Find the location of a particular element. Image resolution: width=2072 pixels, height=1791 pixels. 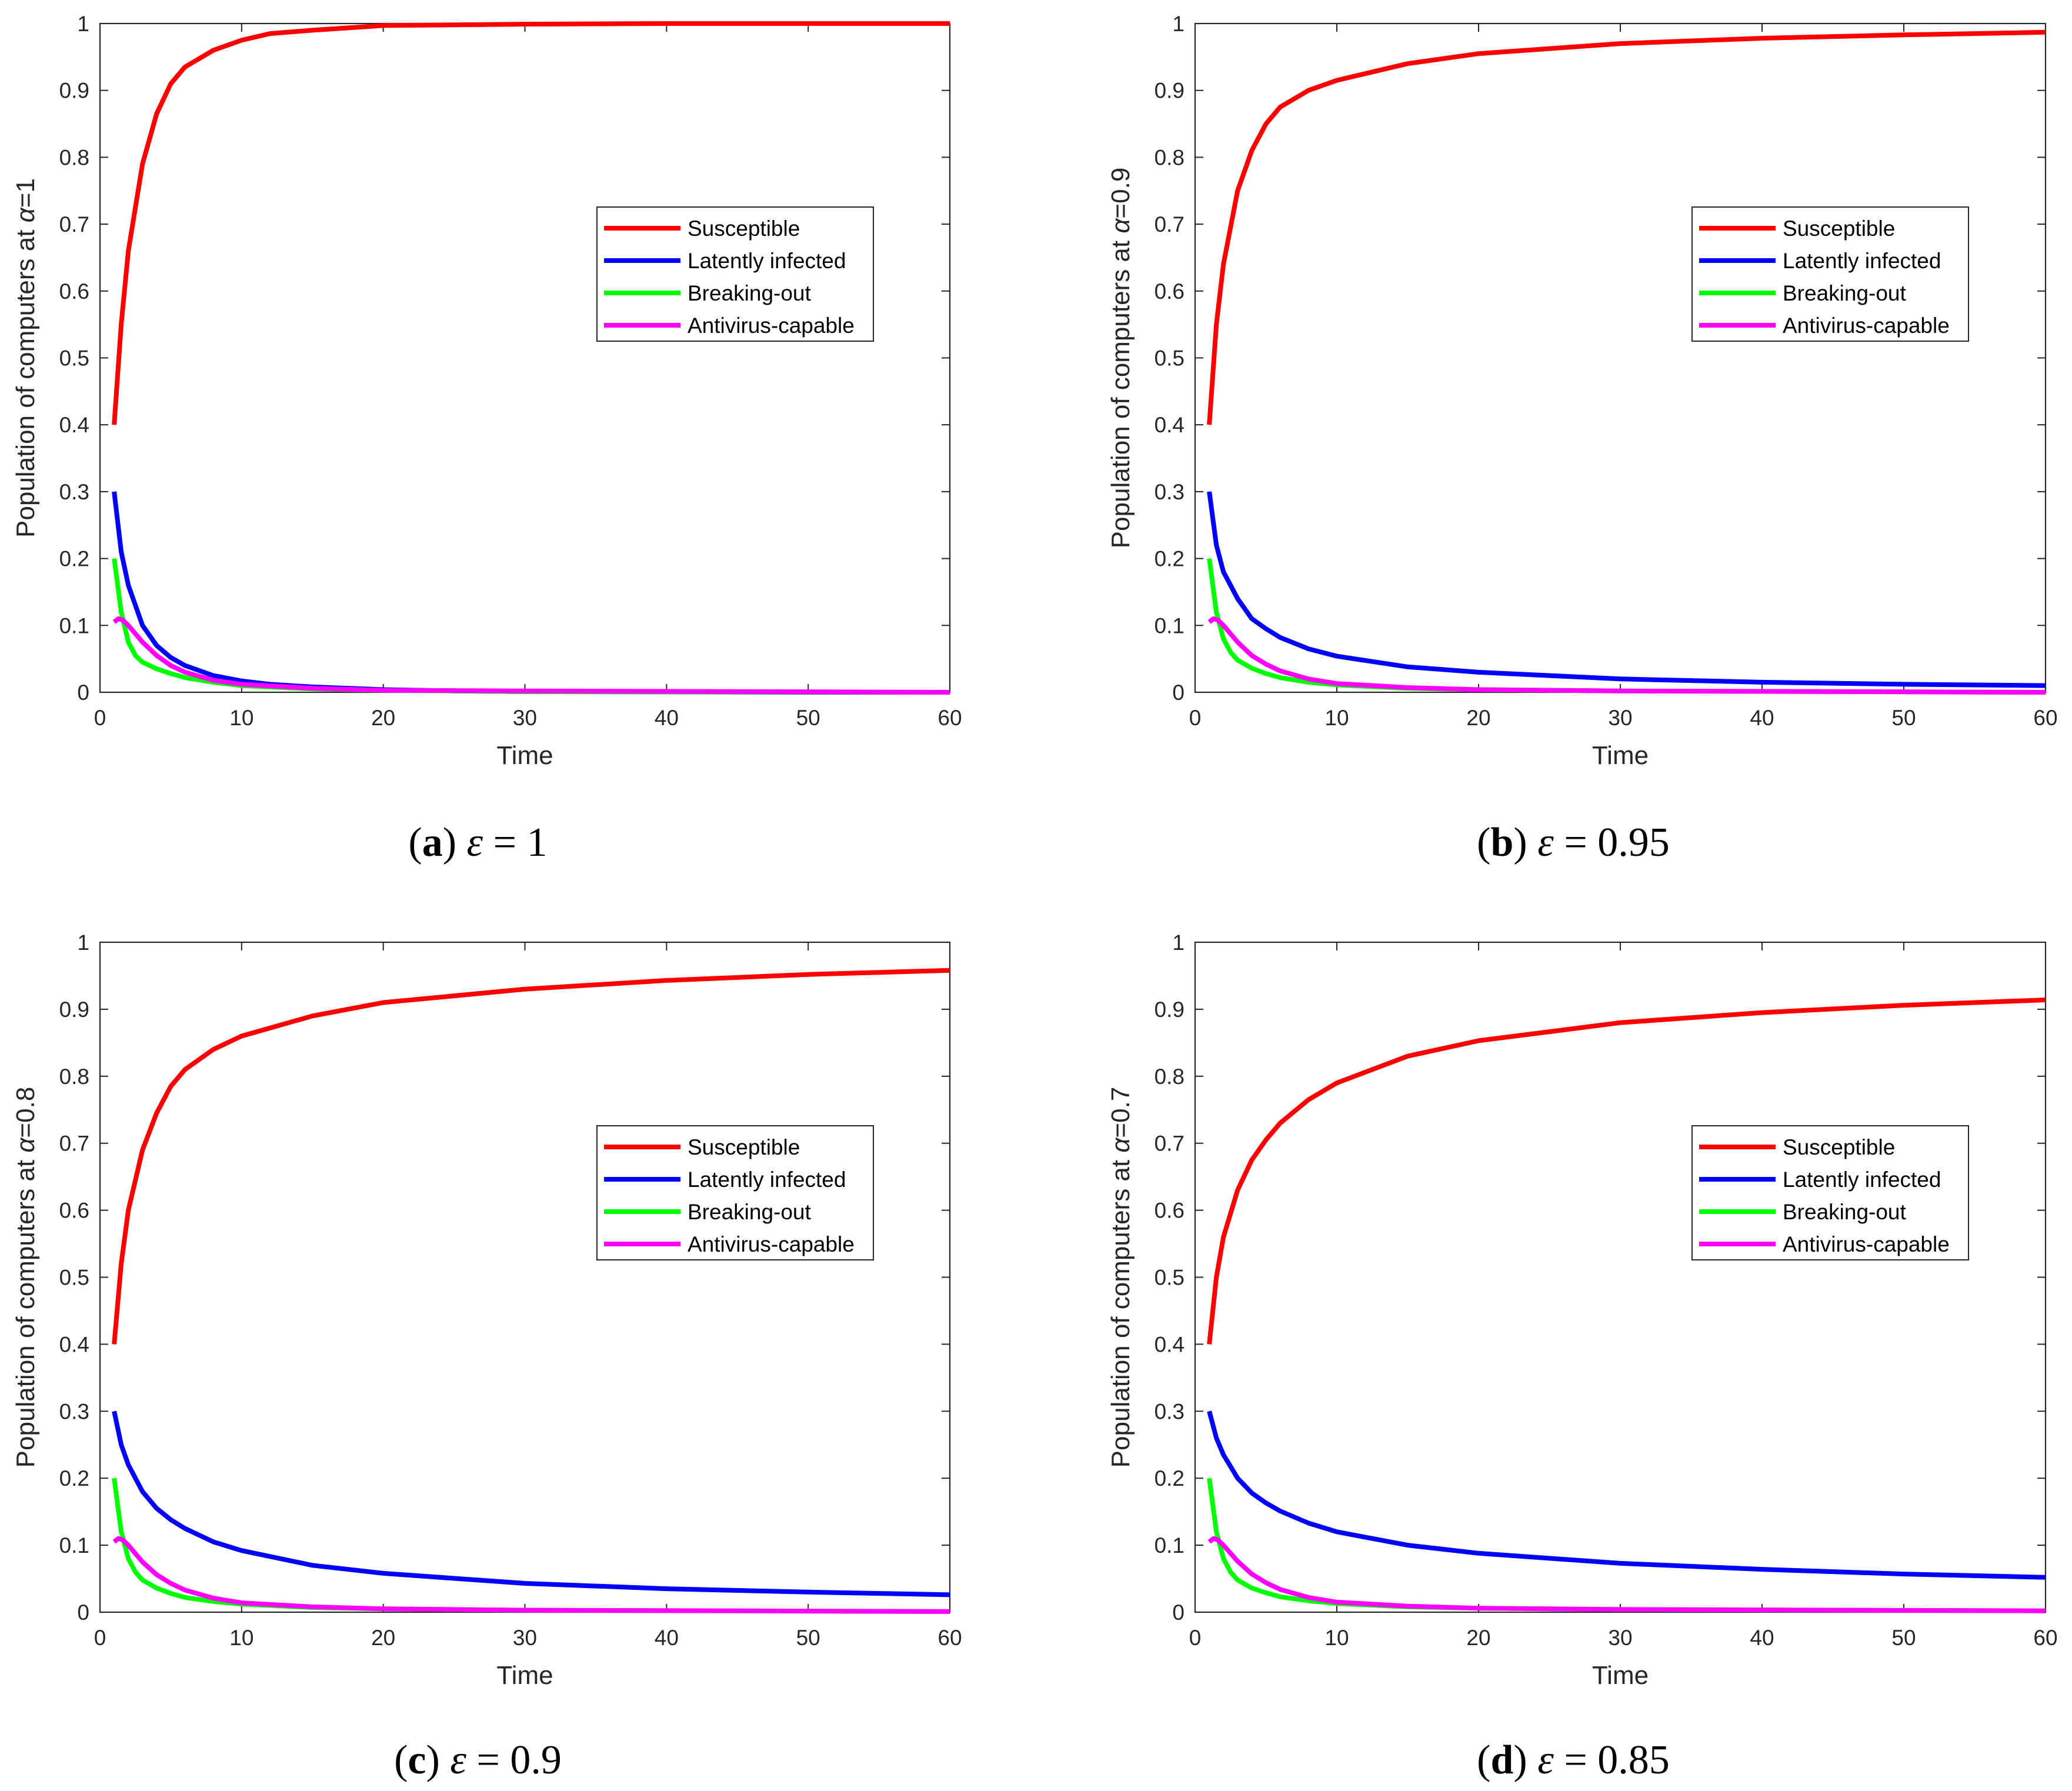

panel-b-xtick-label: 40 is located at coordinates (1762, 718).